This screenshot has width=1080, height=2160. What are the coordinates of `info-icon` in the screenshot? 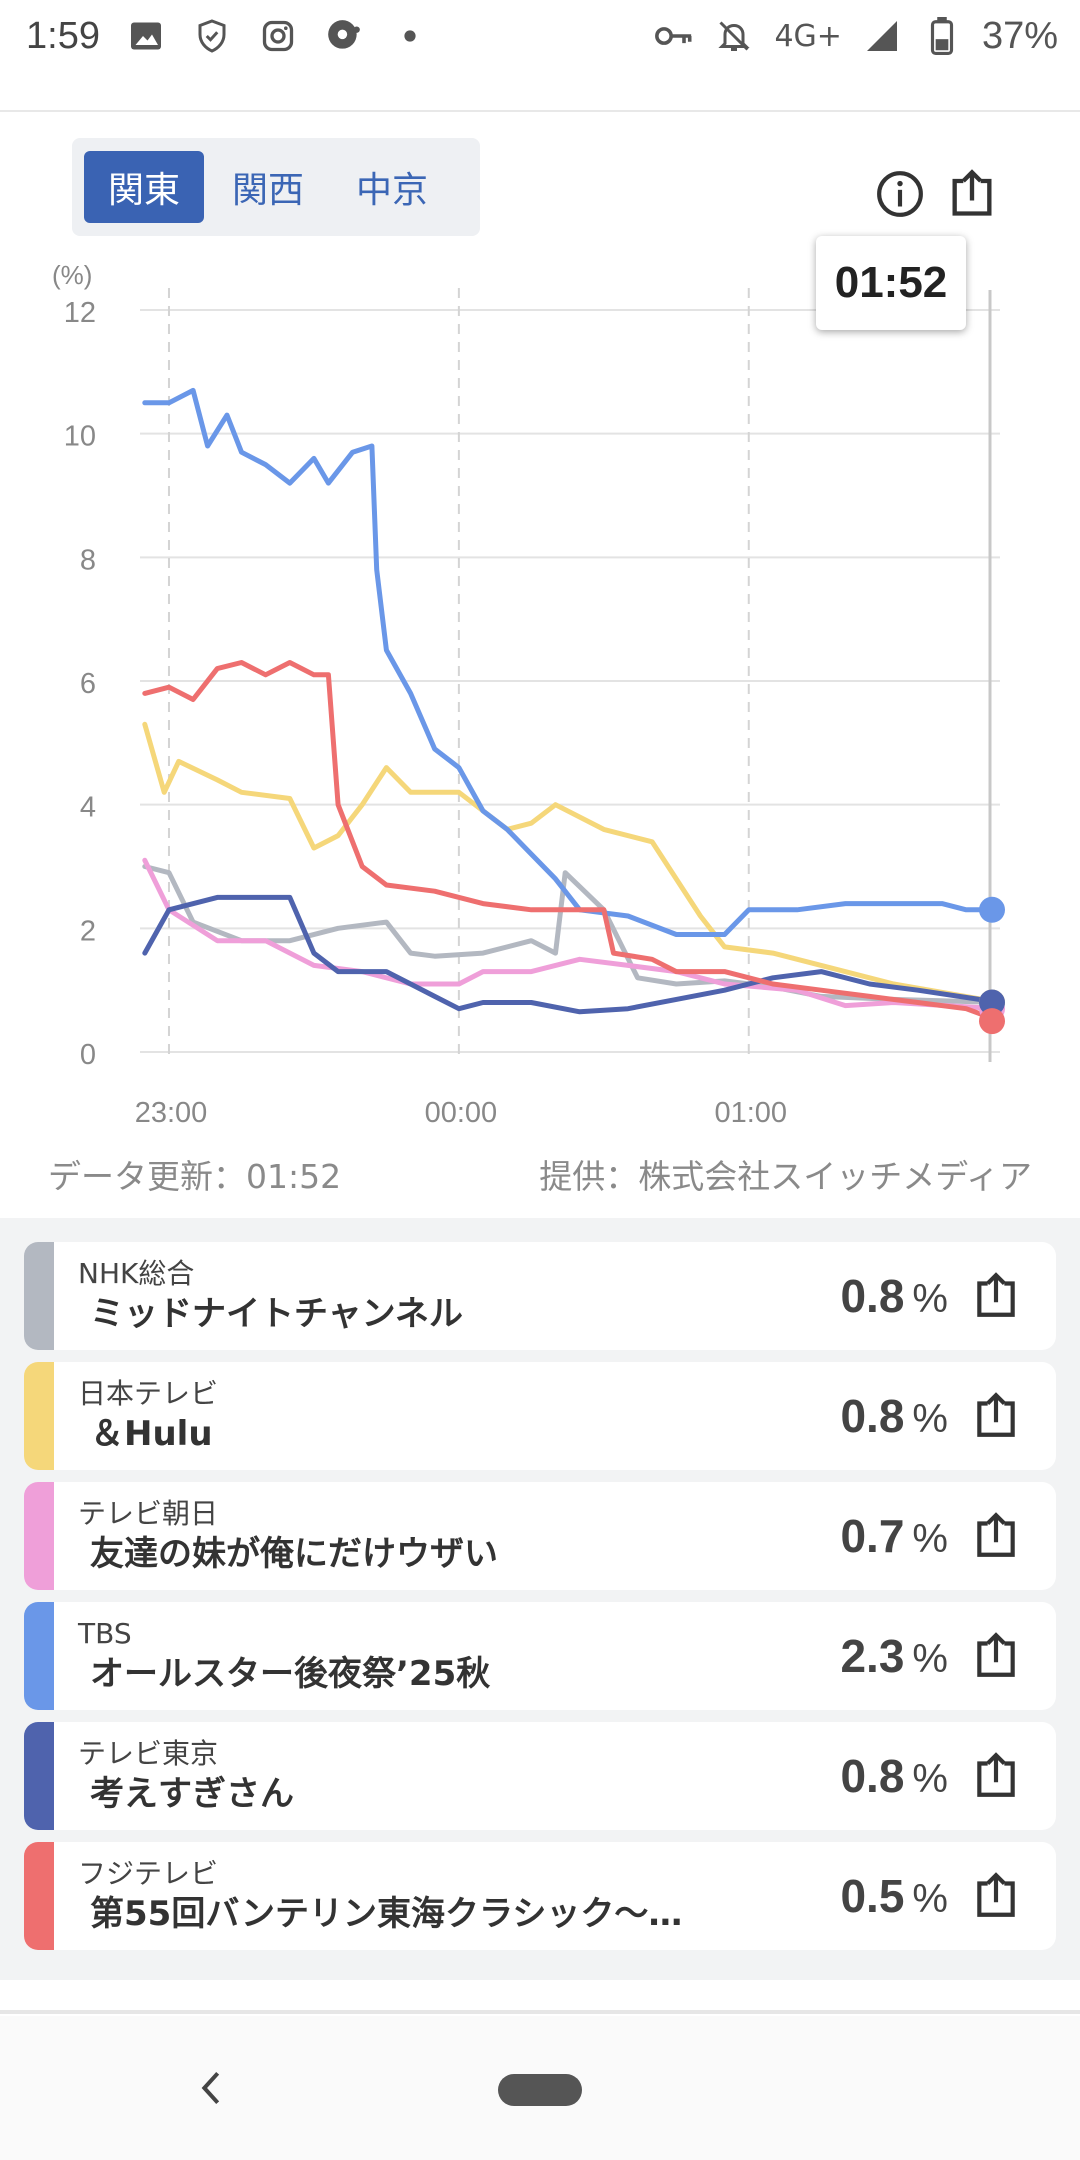 It's located at (900, 194).